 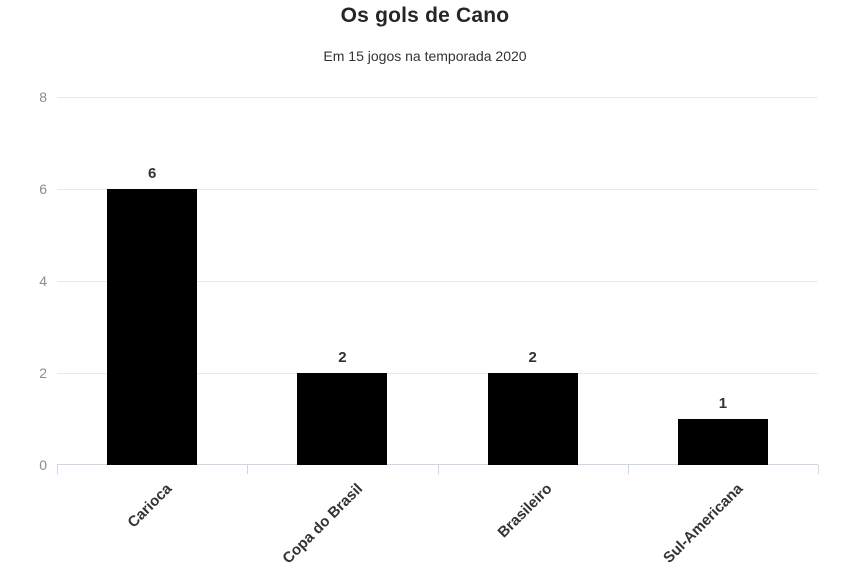 What do you see at coordinates (150, 506) in the screenshot?
I see `x-label-carioca: Carioca` at bounding box center [150, 506].